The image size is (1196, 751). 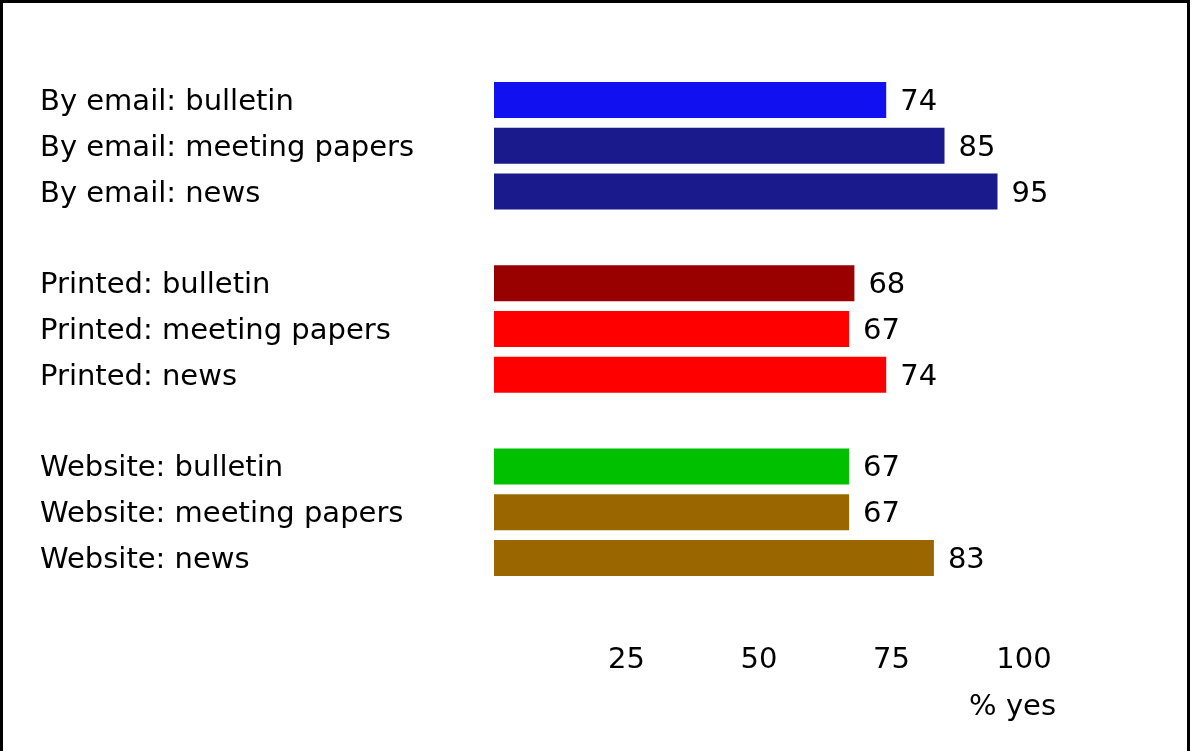 What do you see at coordinates (138, 374) in the screenshot?
I see `y-tick-label: Printed: news` at bounding box center [138, 374].